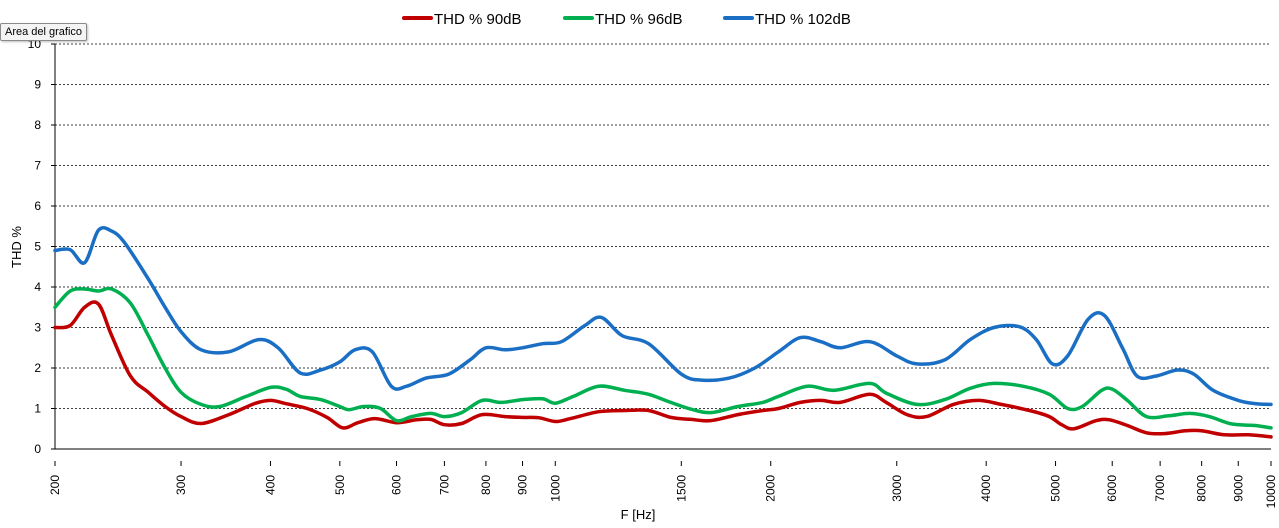 This screenshot has width=1279, height=528. What do you see at coordinates (897, 488) in the screenshot?
I see `x-tick-label-3000: 3000` at bounding box center [897, 488].